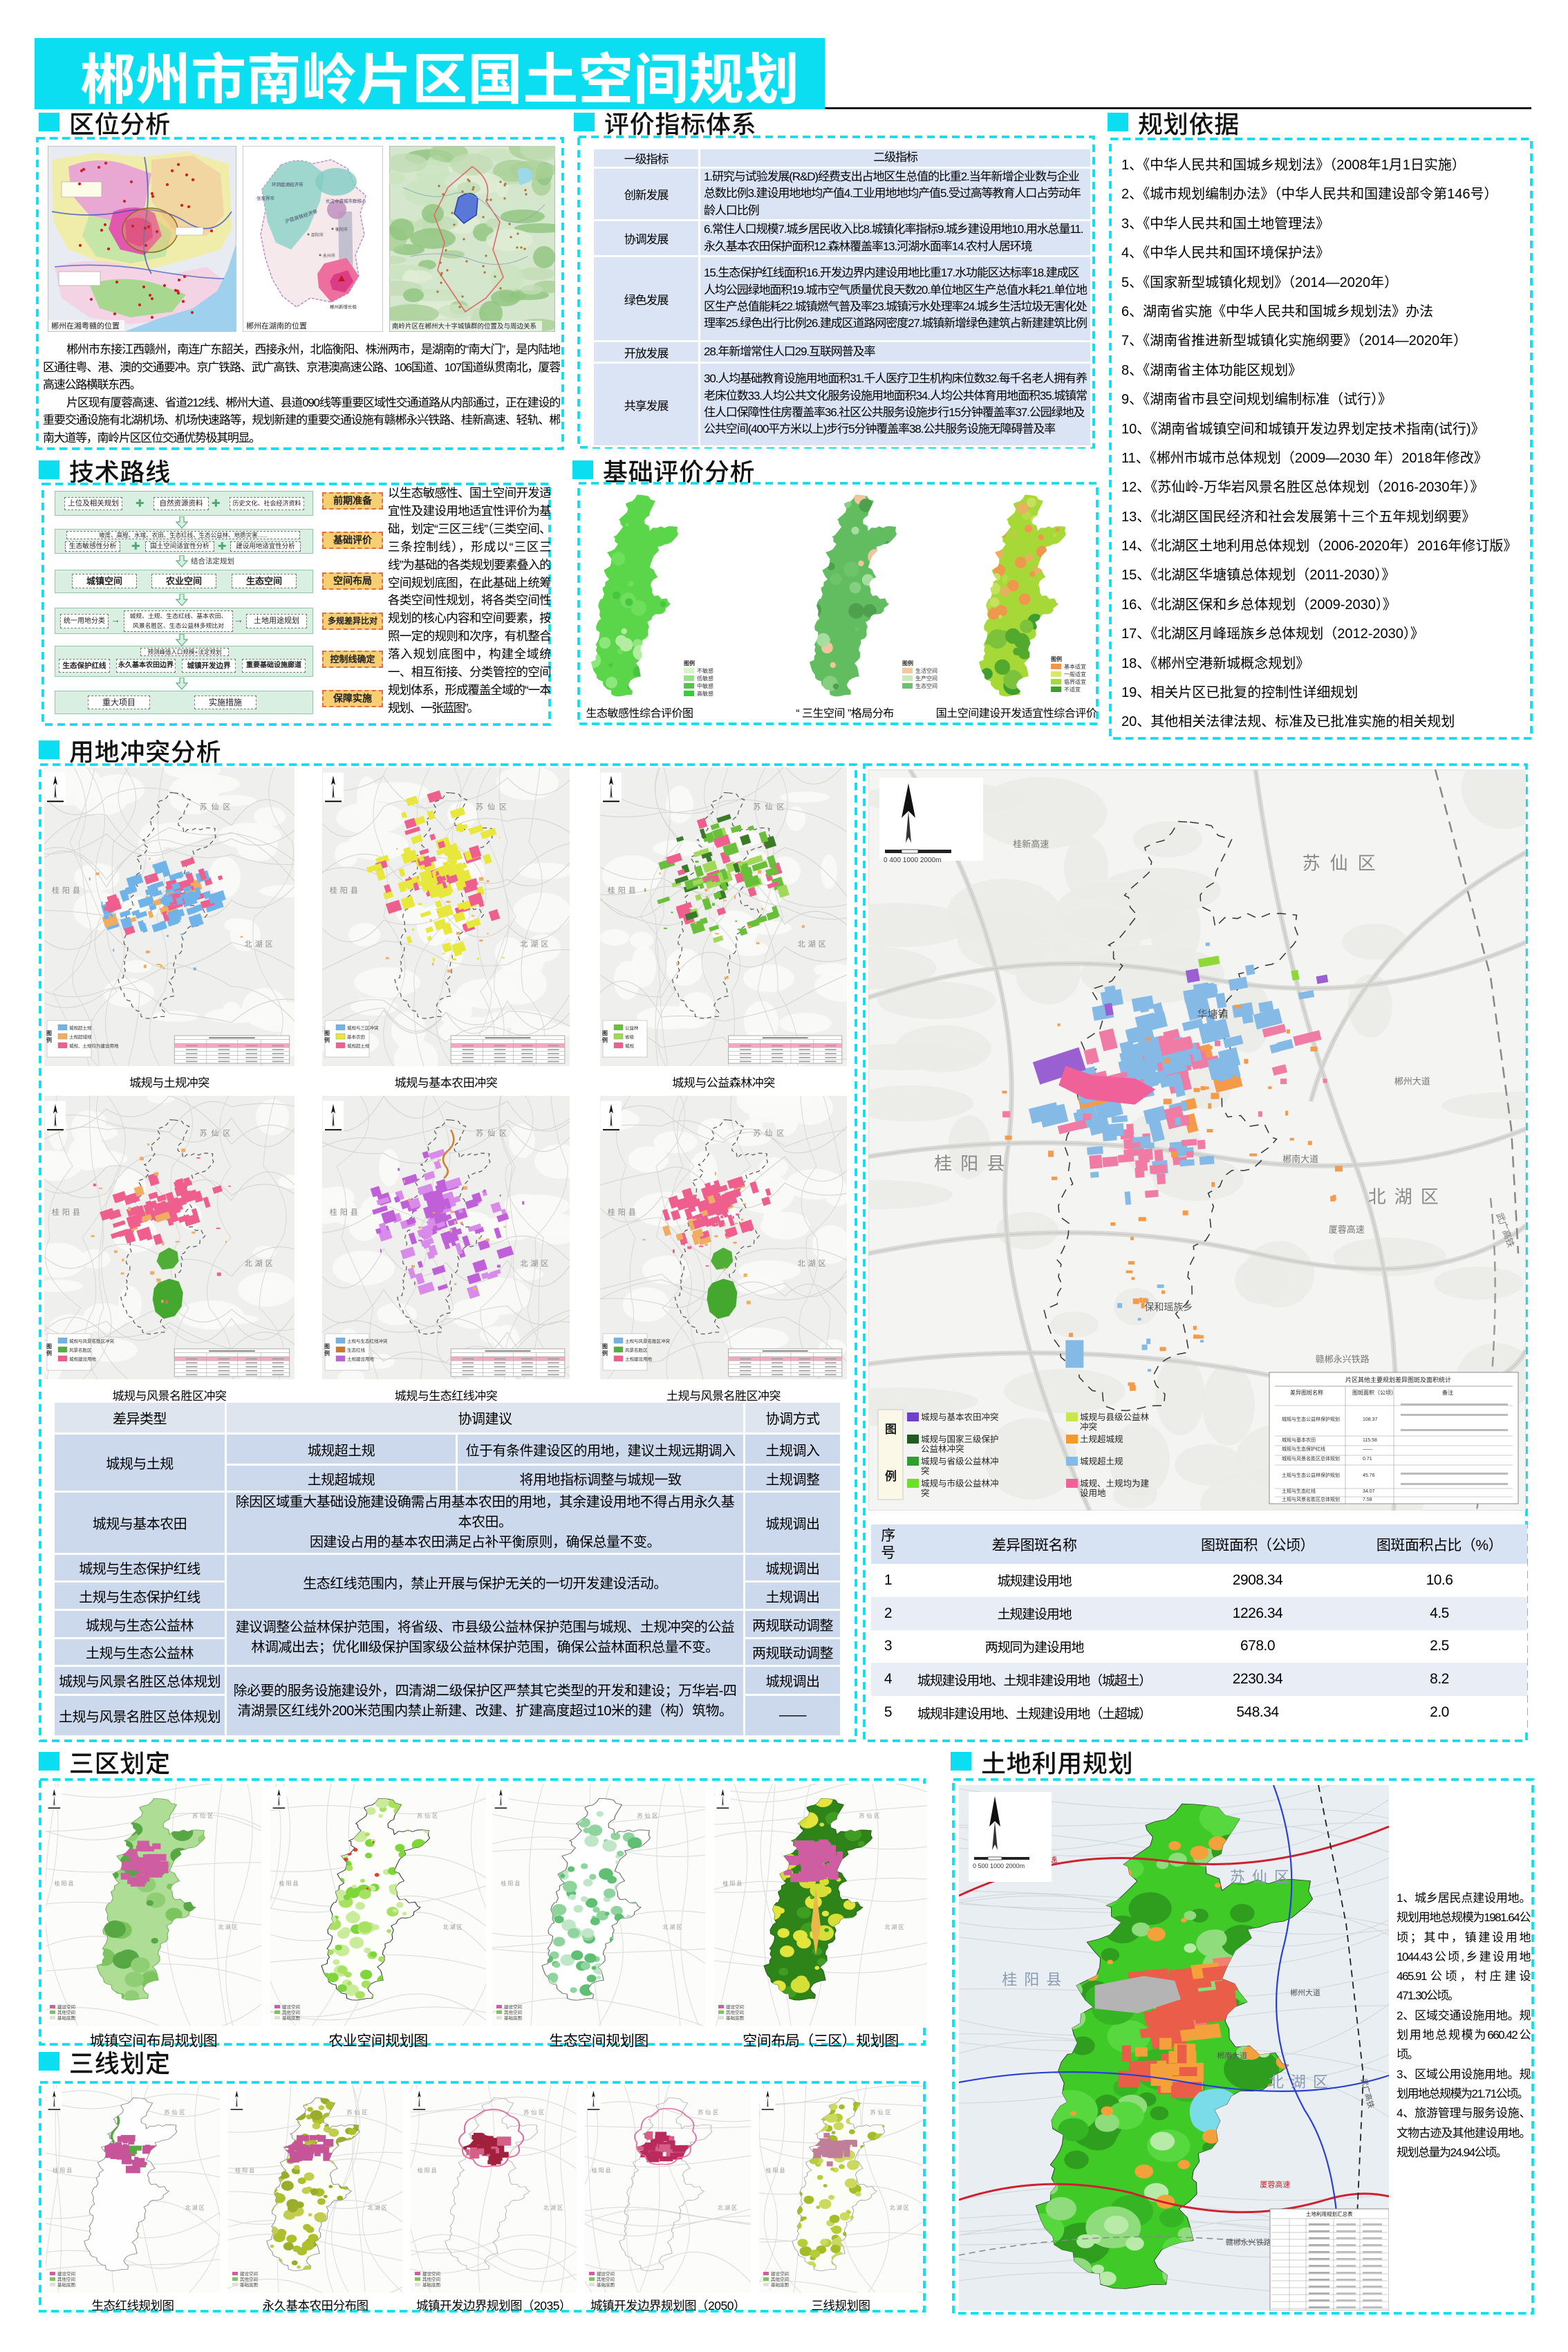  Describe the element at coordinates (94, 1046) in the screenshot. I see `svg-text: 城规、土规均为建设用地` at that location.